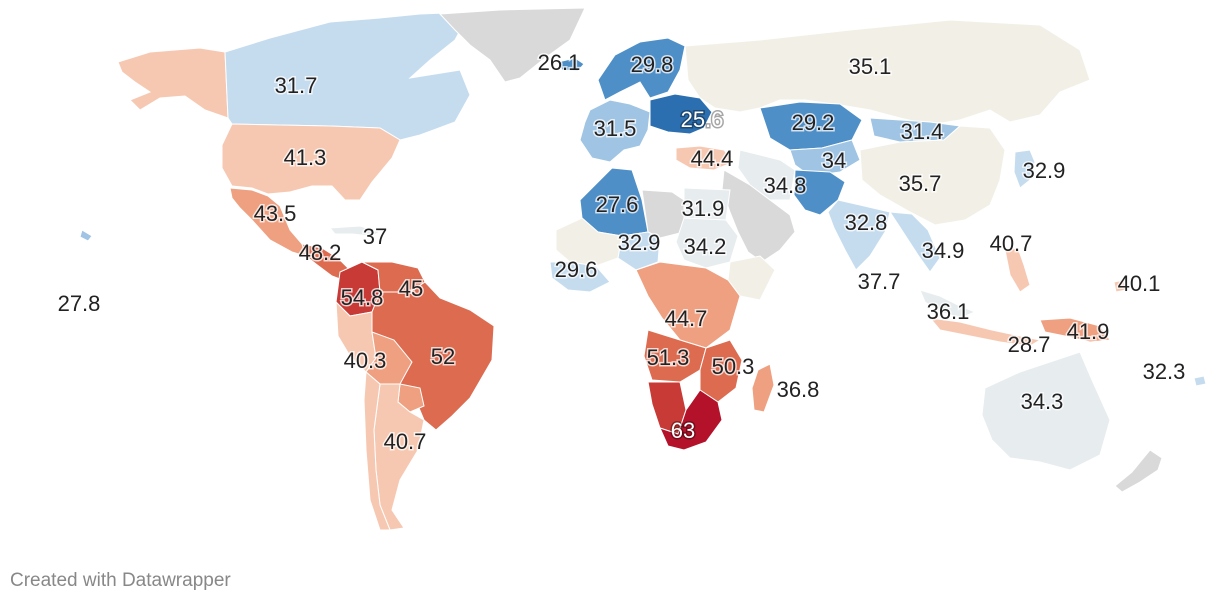  I want to click on value-label-angola: 51.3, so click(668, 357).